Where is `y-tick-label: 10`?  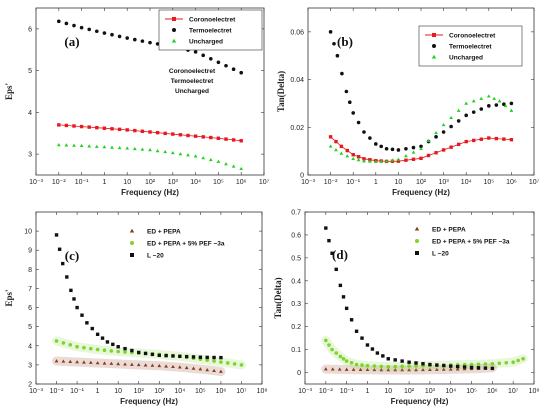 y-tick-label: 10 is located at coordinates (28, 232).